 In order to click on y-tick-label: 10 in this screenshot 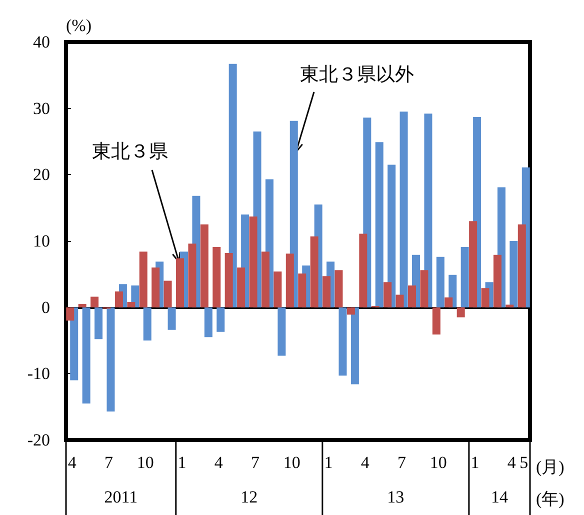, I will do `click(41, 241)`.